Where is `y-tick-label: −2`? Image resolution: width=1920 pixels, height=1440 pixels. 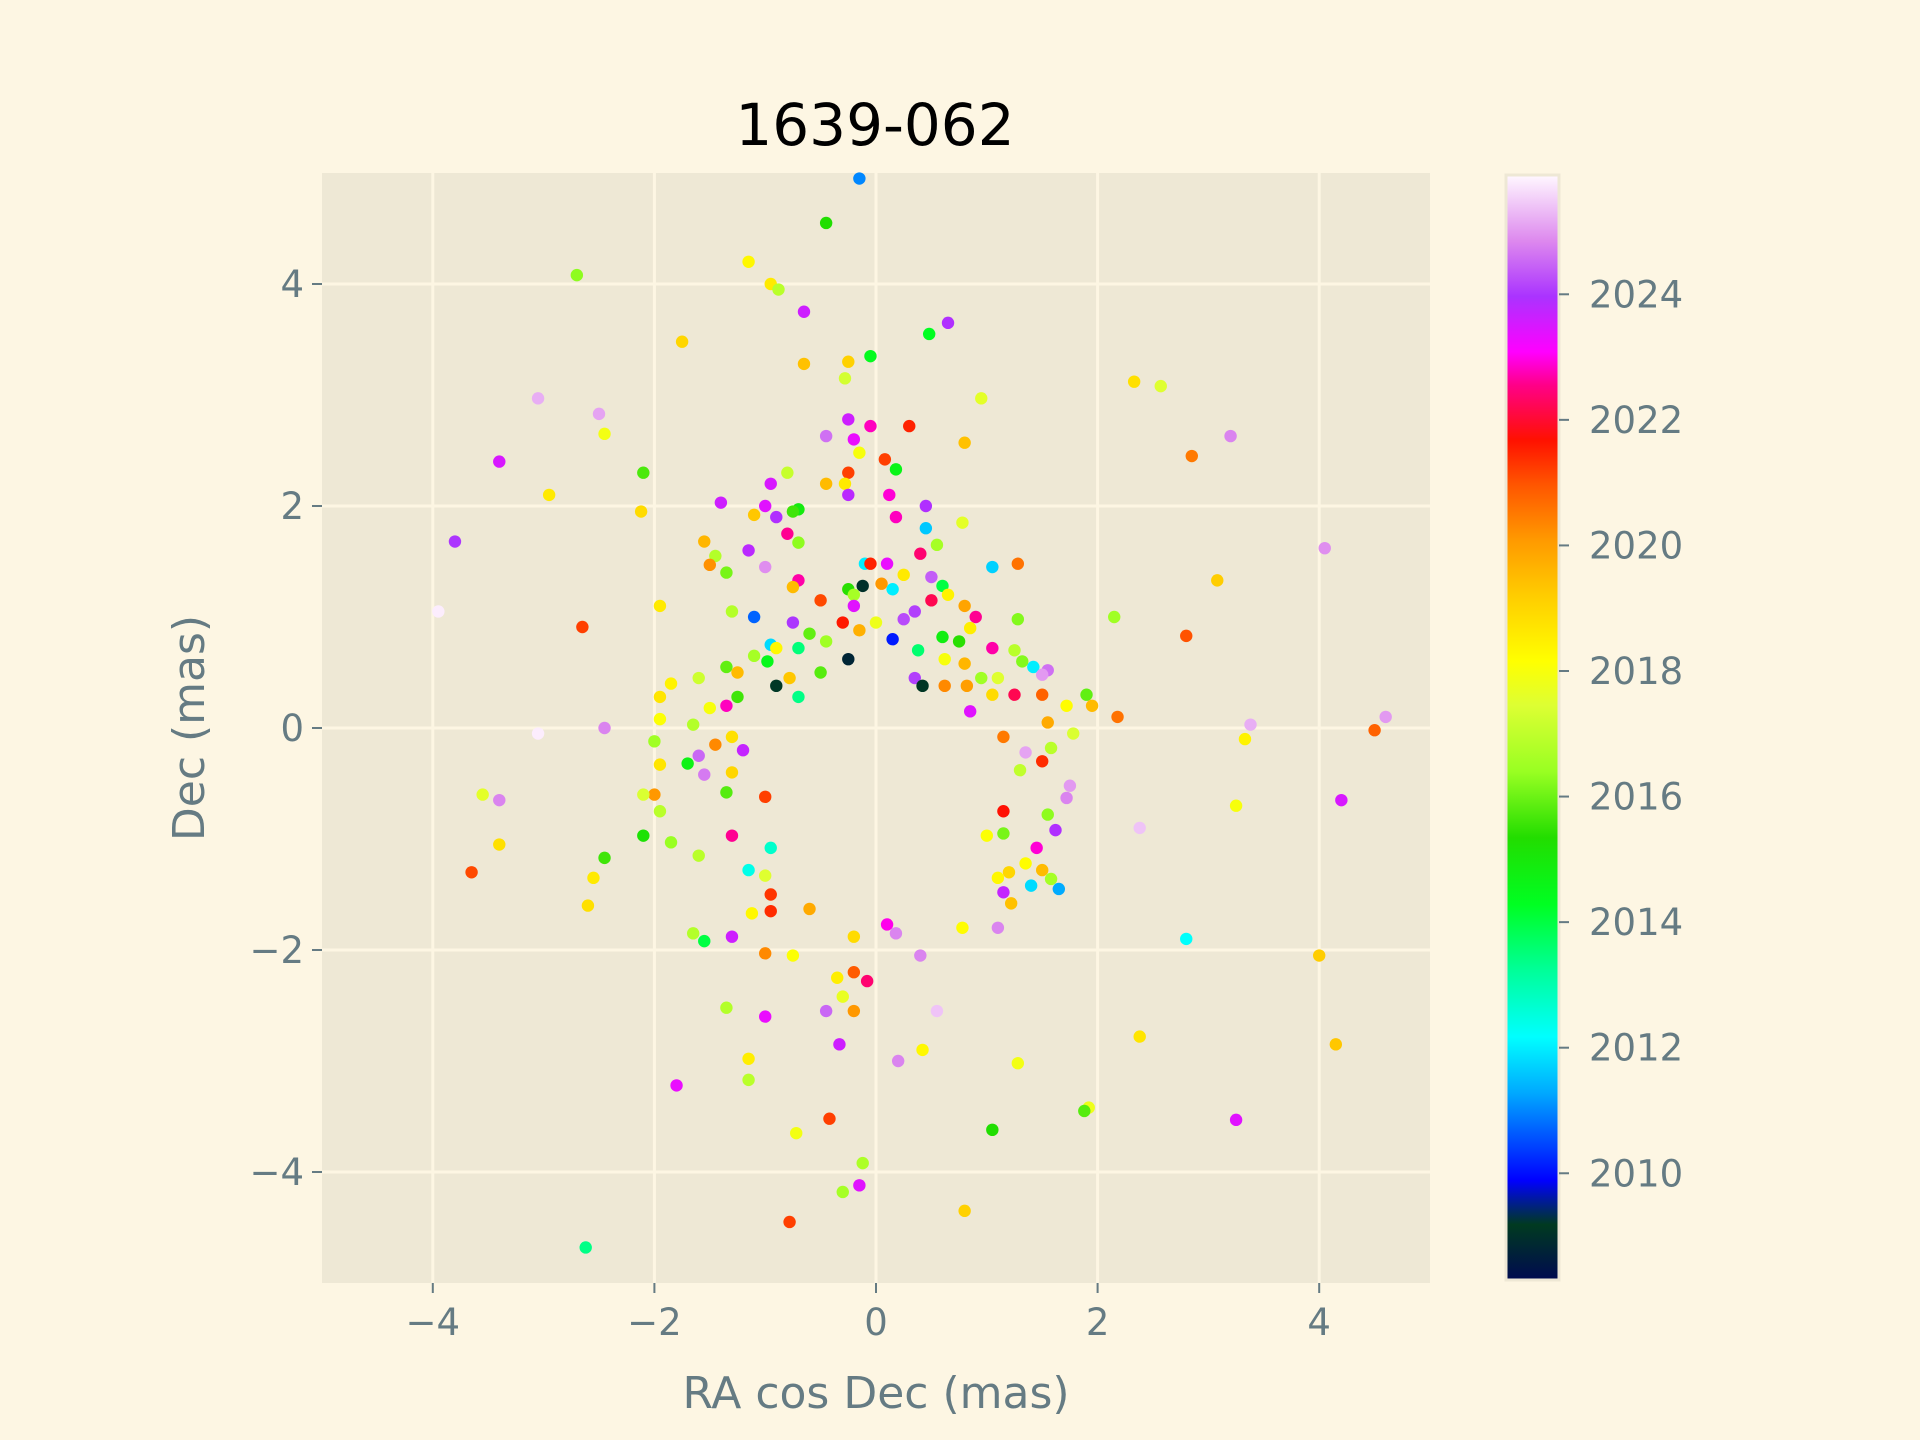 y-tick-label: −2 is located at coordinates (276, 950).